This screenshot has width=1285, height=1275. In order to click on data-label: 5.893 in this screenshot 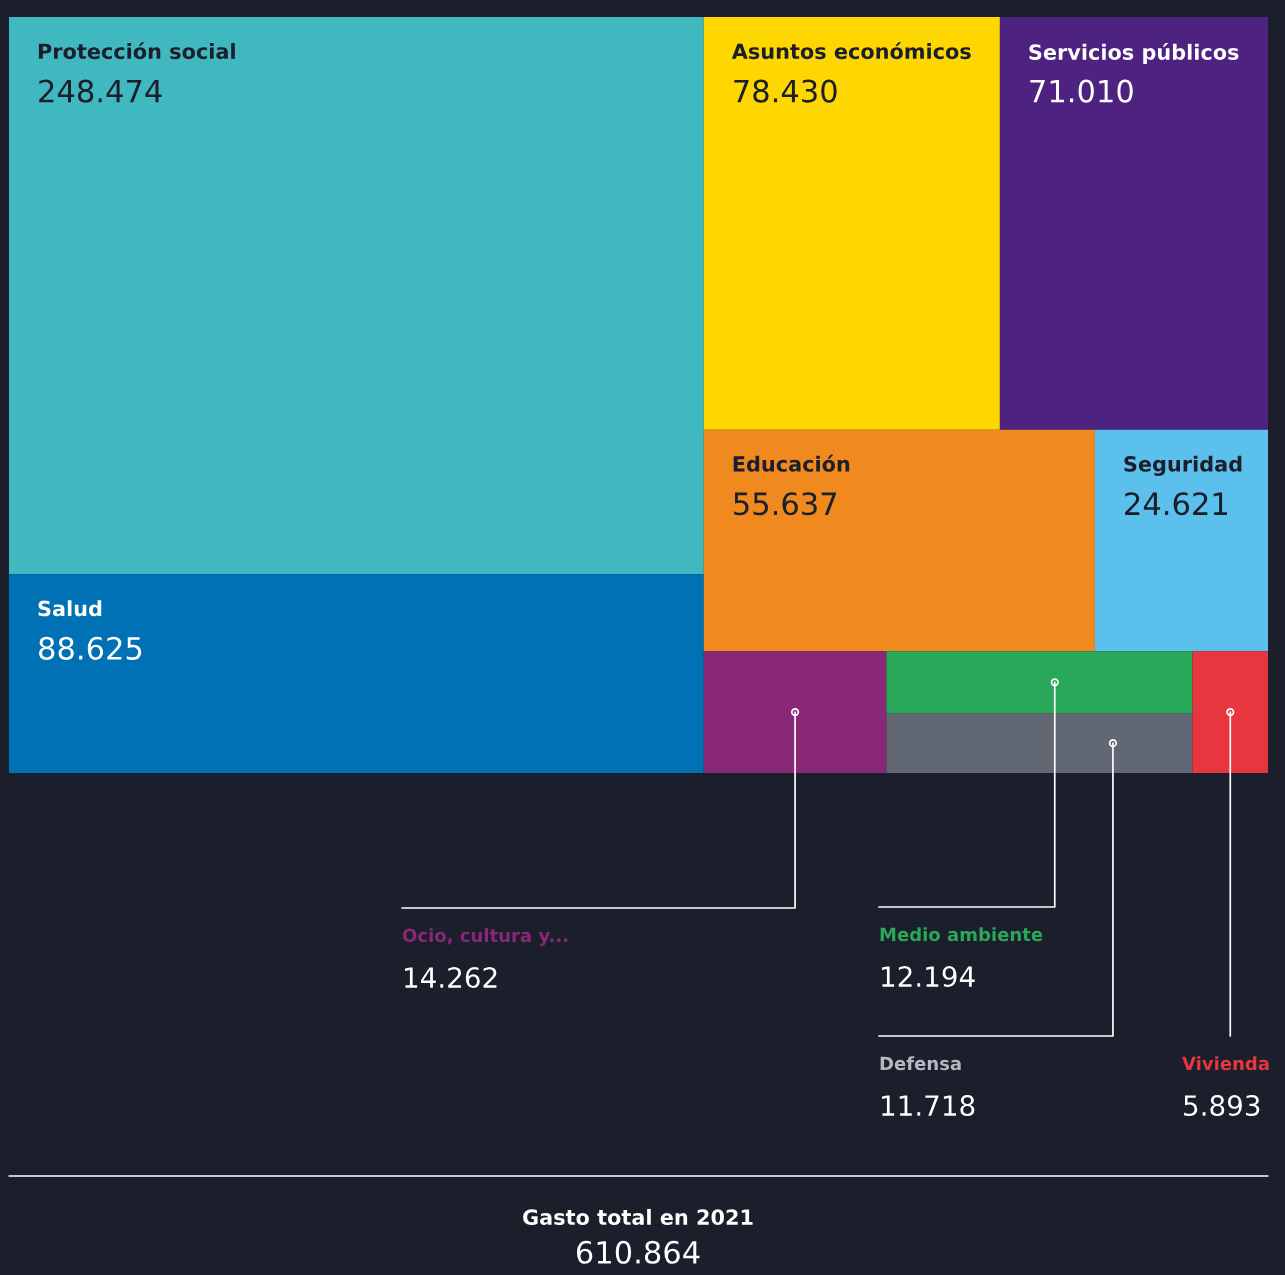, I will do `click(1222, 1106)`.